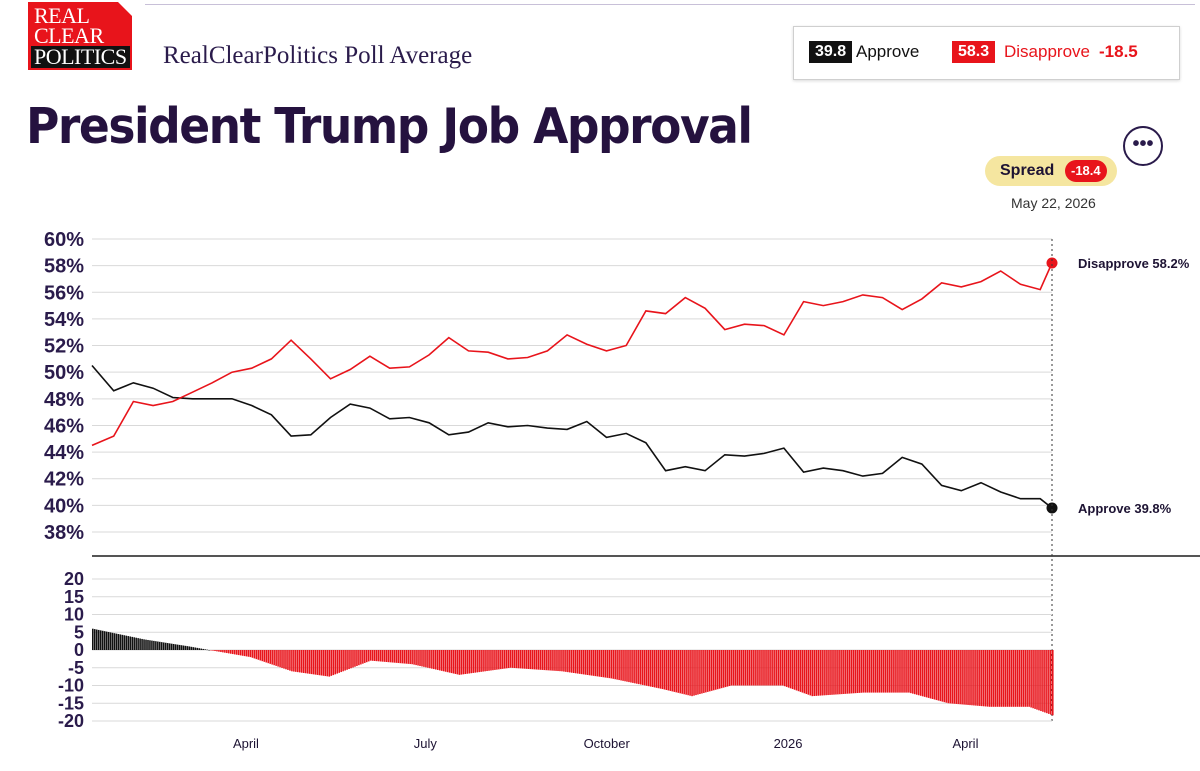 The image size is (1200, 771). What do you see at coordinates (1047, 51) in the screenshot?
I see `legend-disapprove-label: Disapprove` at bounding box center [1047, 51].